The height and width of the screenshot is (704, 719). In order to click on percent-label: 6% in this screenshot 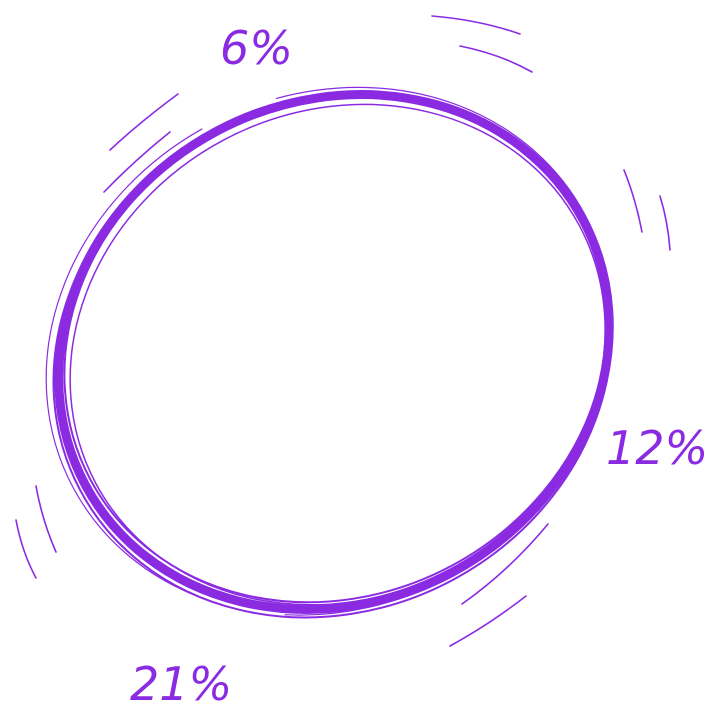, I will do `click(256, 48)`.